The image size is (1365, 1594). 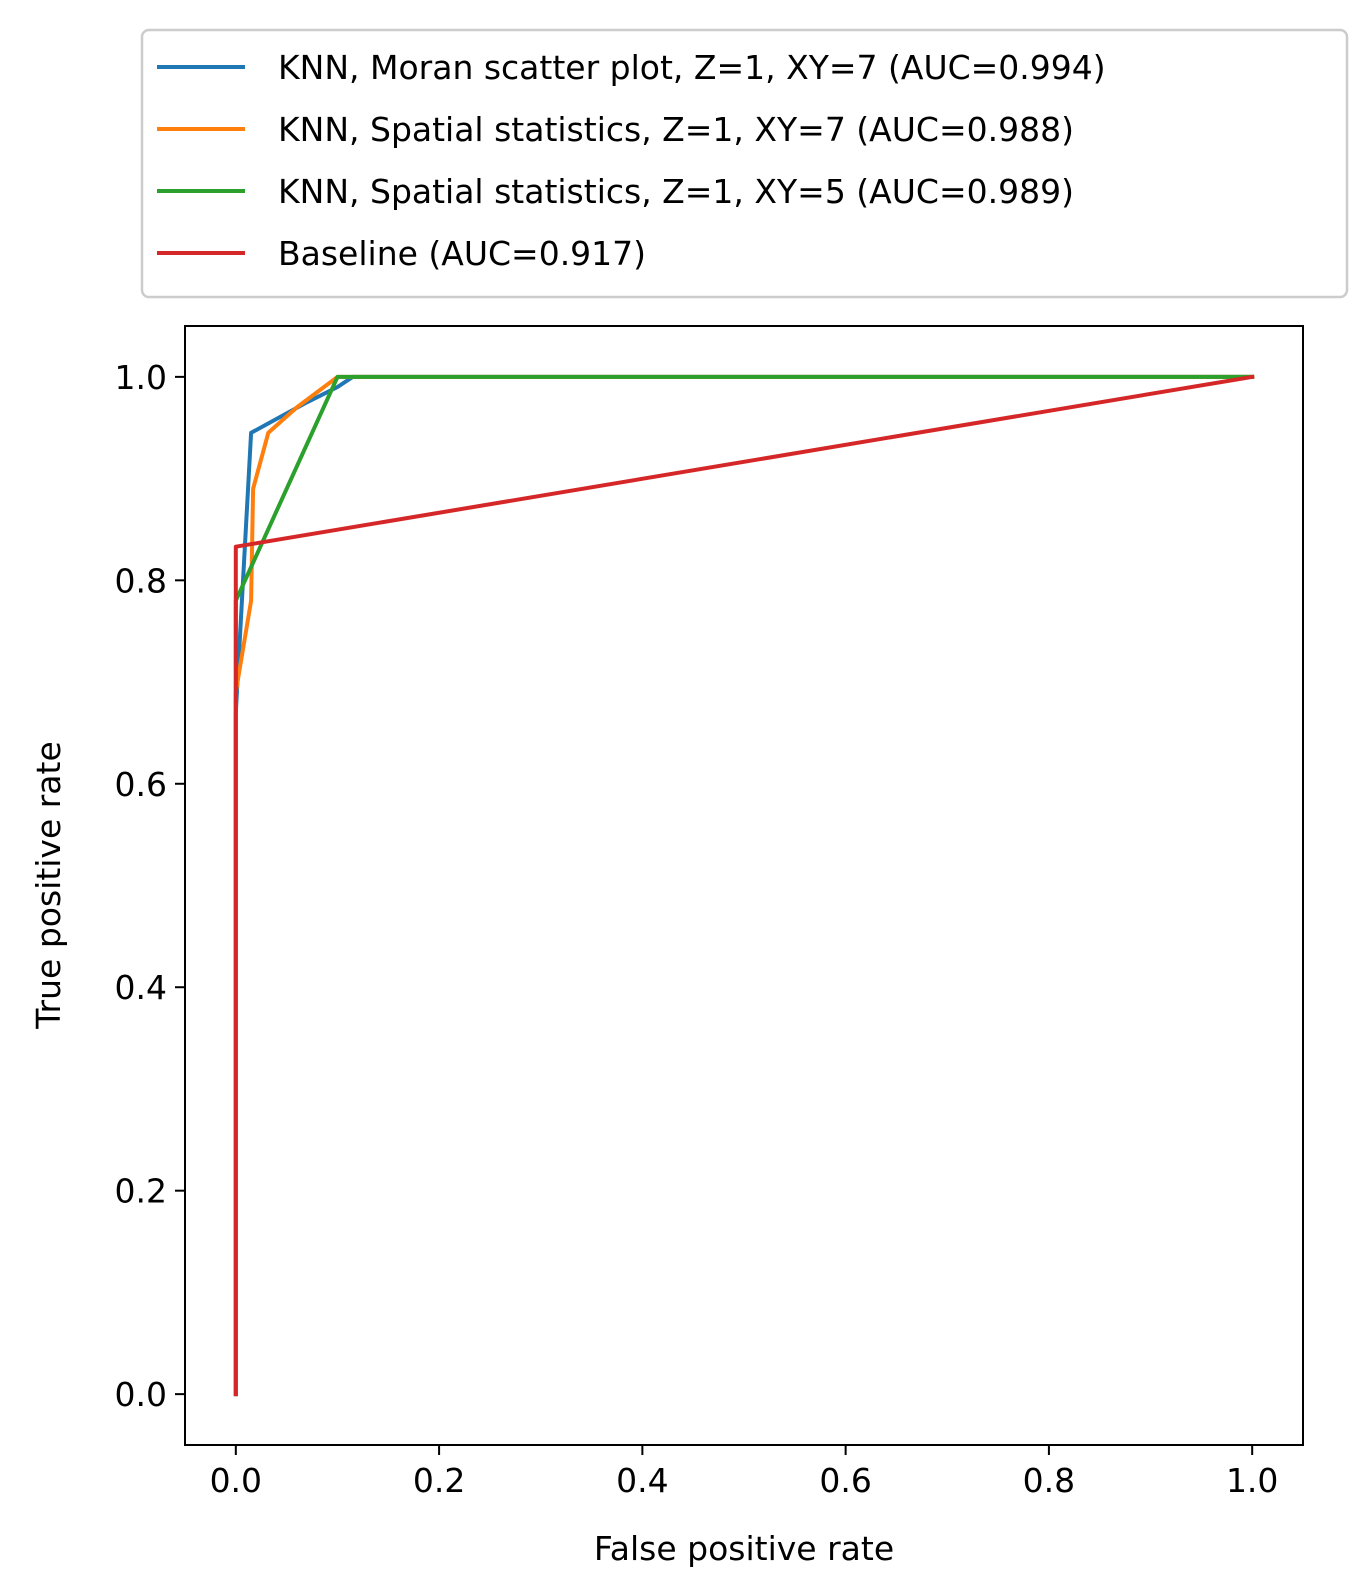 What do you see at coordinates (141, 377) in the screenshot?
I see `y-tick-label: 1.0` at bounding box center [141, 377].